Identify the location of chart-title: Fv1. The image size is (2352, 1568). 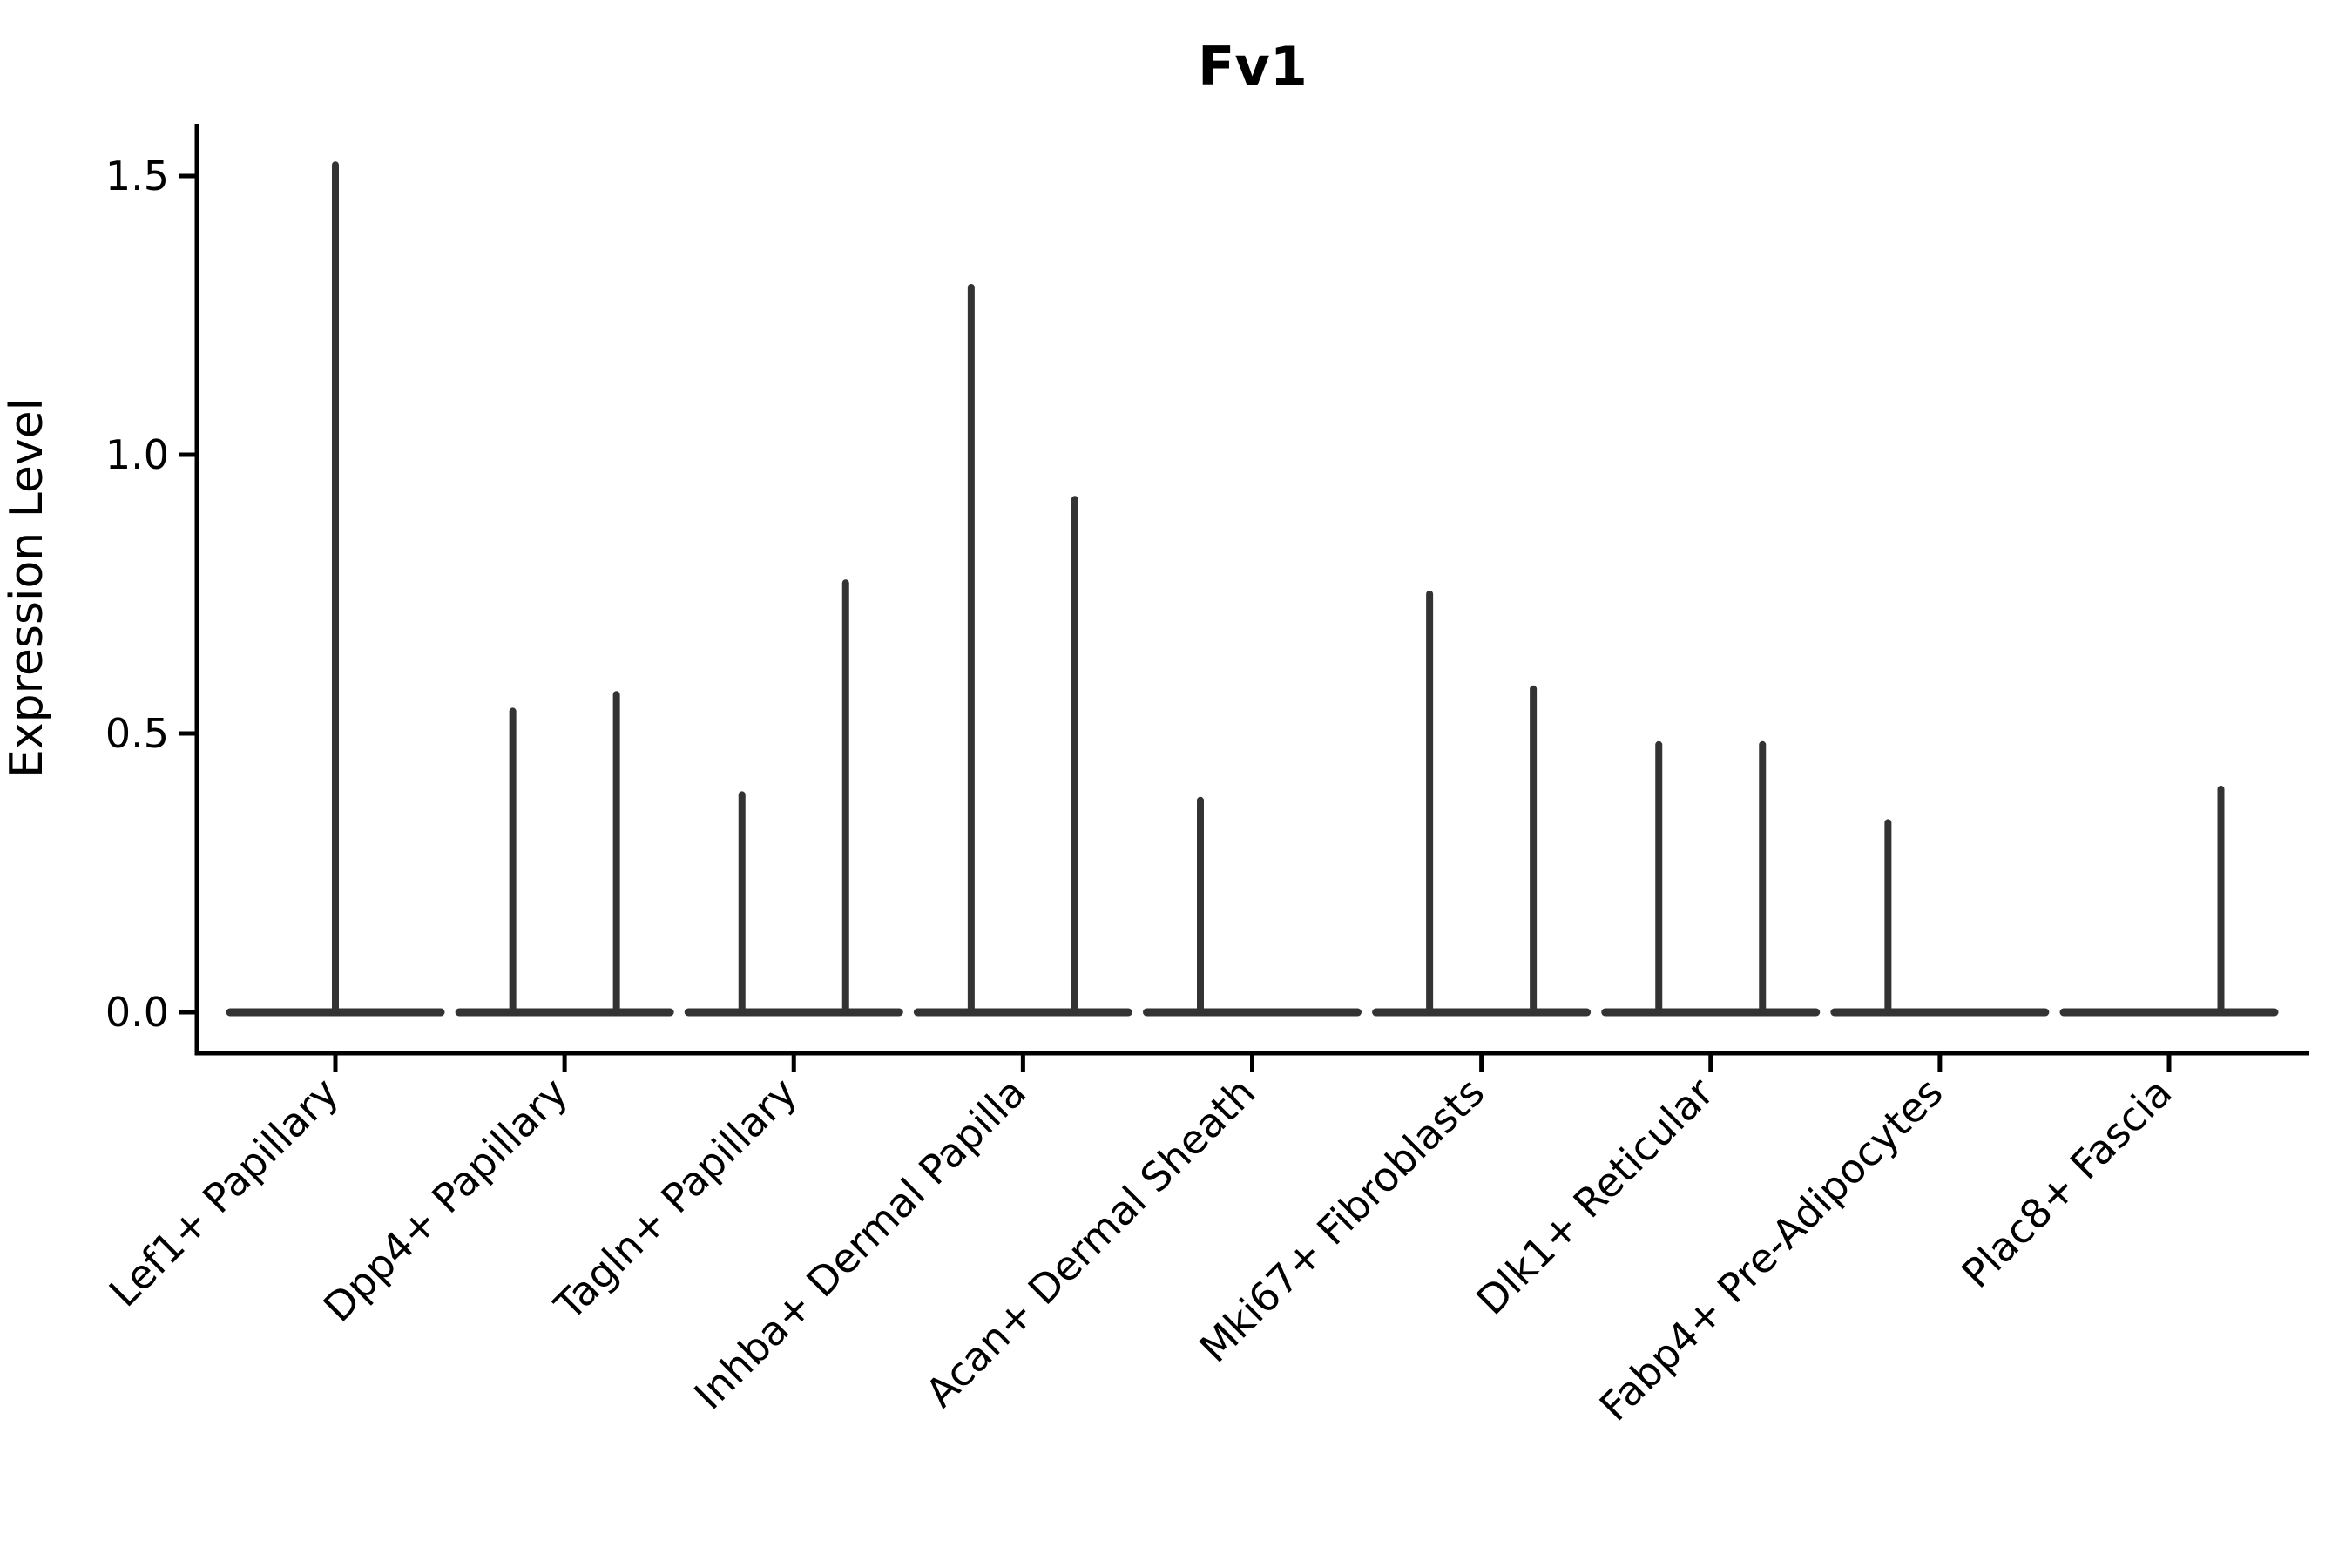
(1253, 66).